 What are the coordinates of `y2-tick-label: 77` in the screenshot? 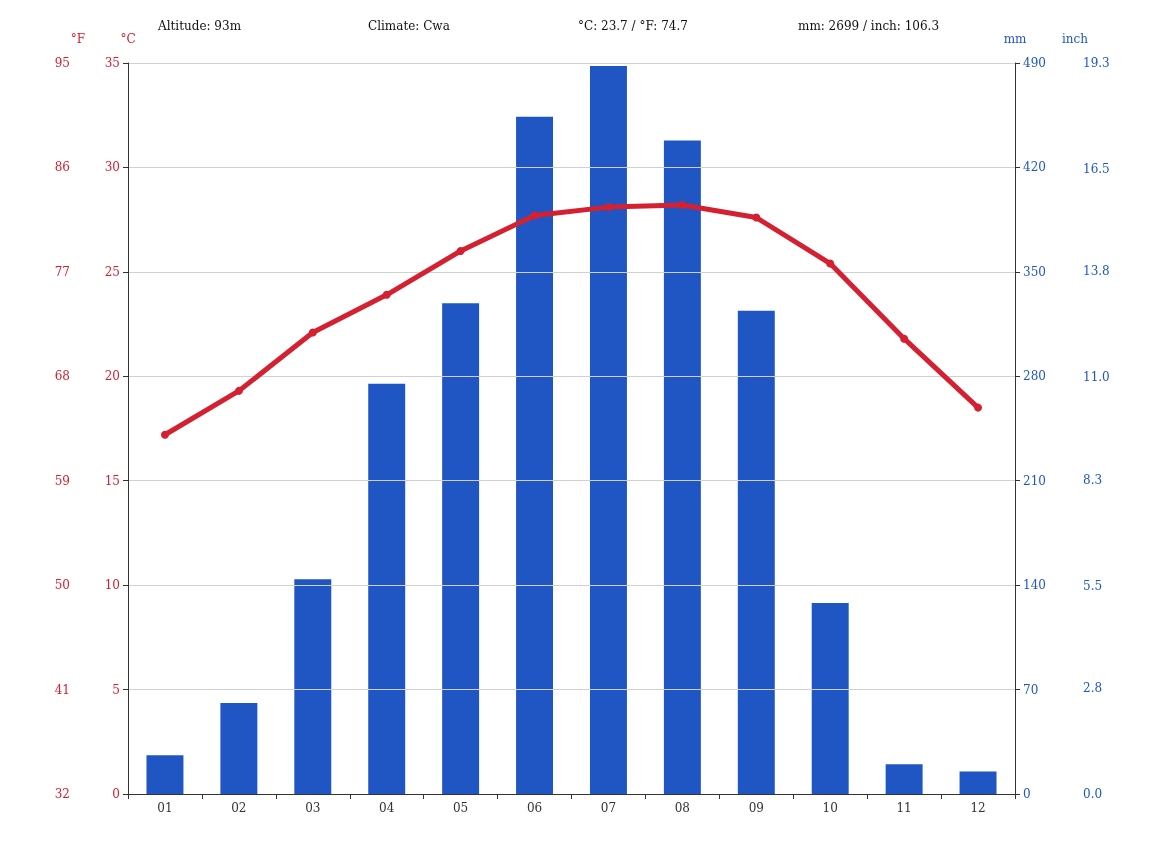 It's located at (62, 271).